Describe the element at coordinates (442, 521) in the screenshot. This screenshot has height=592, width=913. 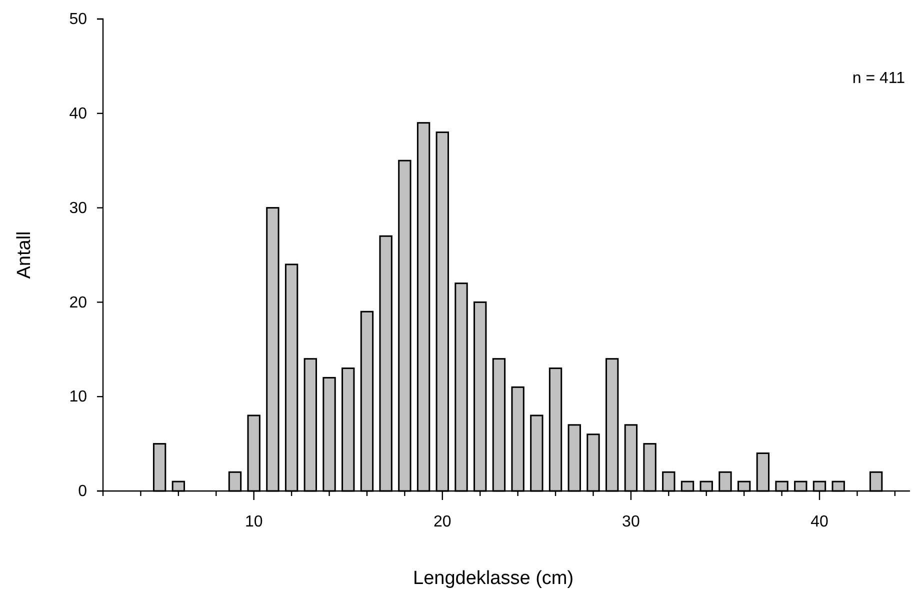
I see `x-tick-label: 20` at that location.